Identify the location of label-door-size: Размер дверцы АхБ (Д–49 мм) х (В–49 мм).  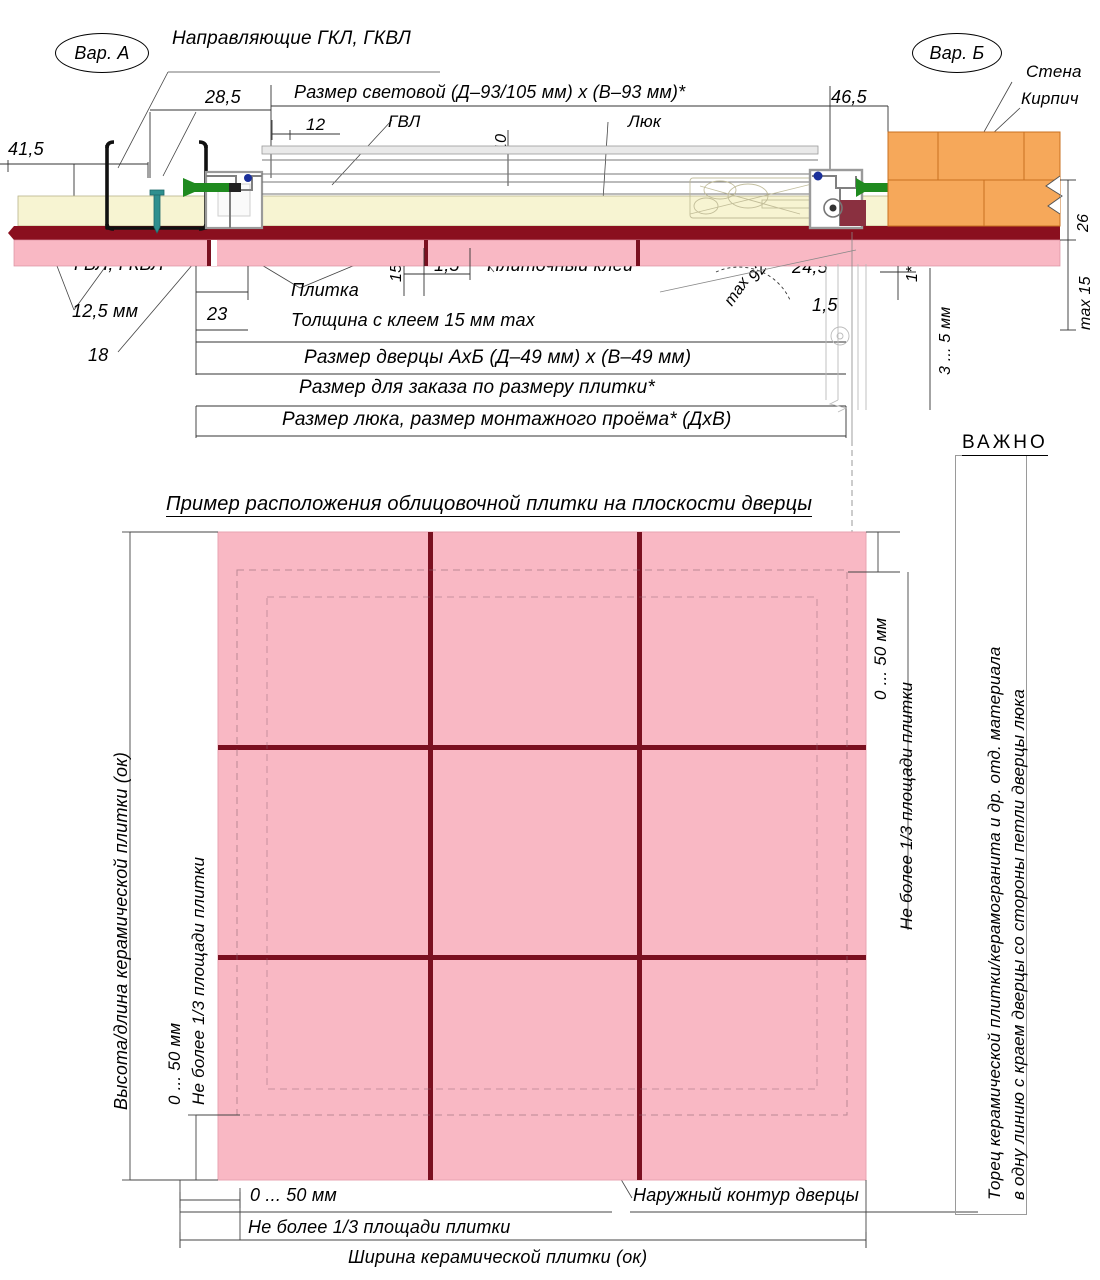
(498, 357).